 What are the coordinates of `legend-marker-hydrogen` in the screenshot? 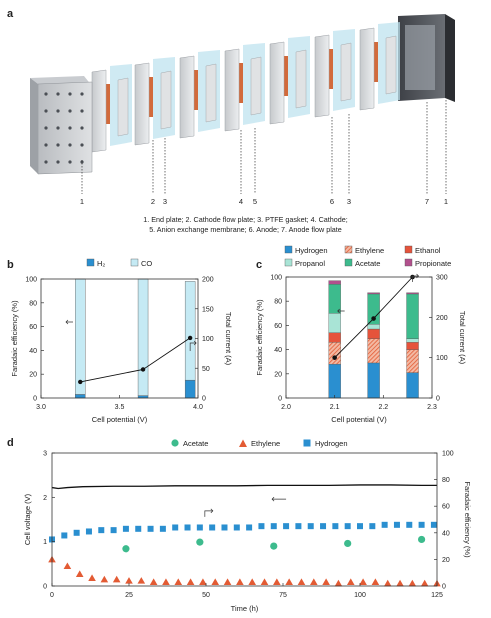 It's located at (307, 443).